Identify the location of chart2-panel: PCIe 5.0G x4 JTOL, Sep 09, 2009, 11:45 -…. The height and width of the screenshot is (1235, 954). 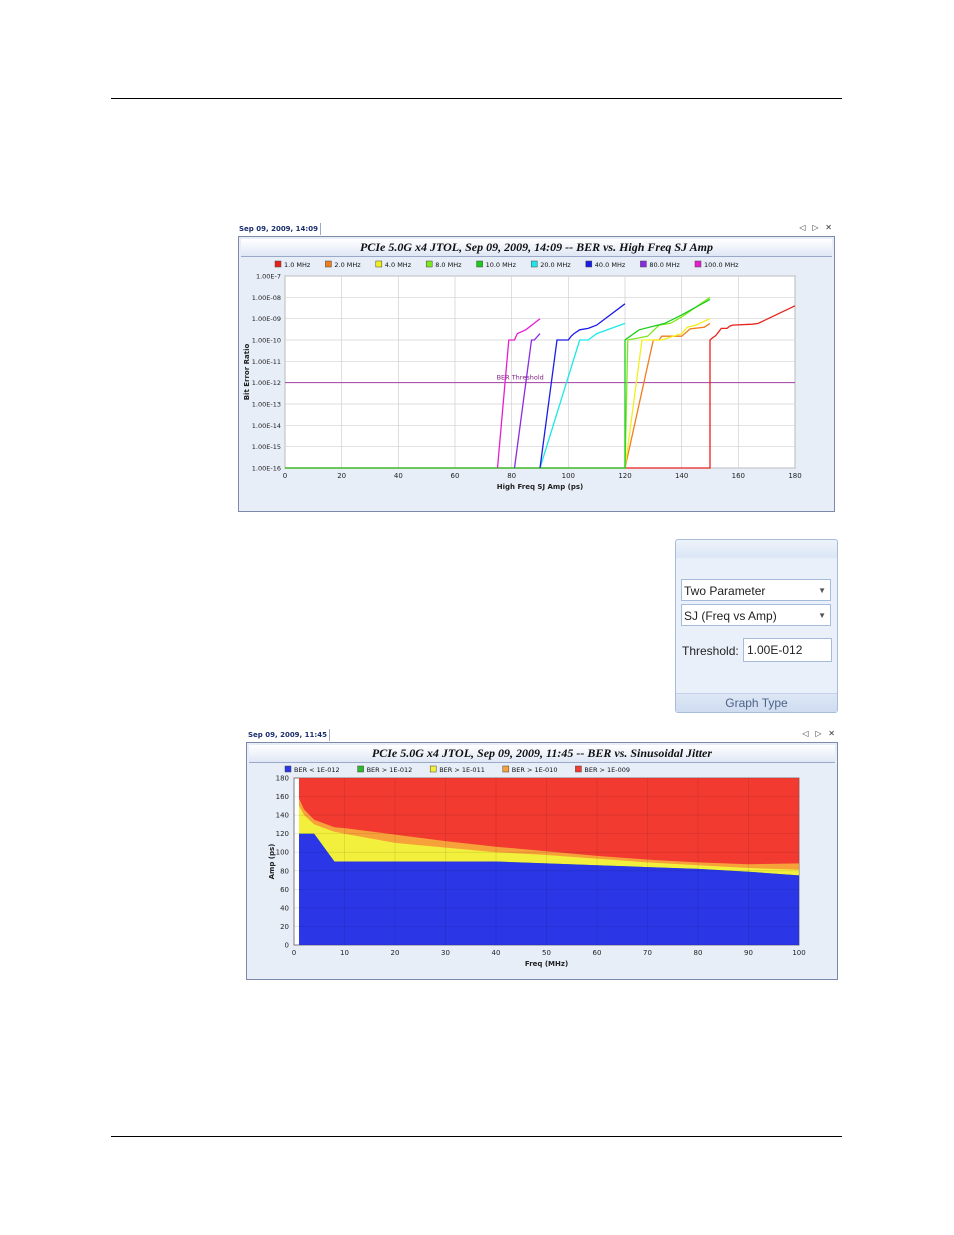
(542, 861).